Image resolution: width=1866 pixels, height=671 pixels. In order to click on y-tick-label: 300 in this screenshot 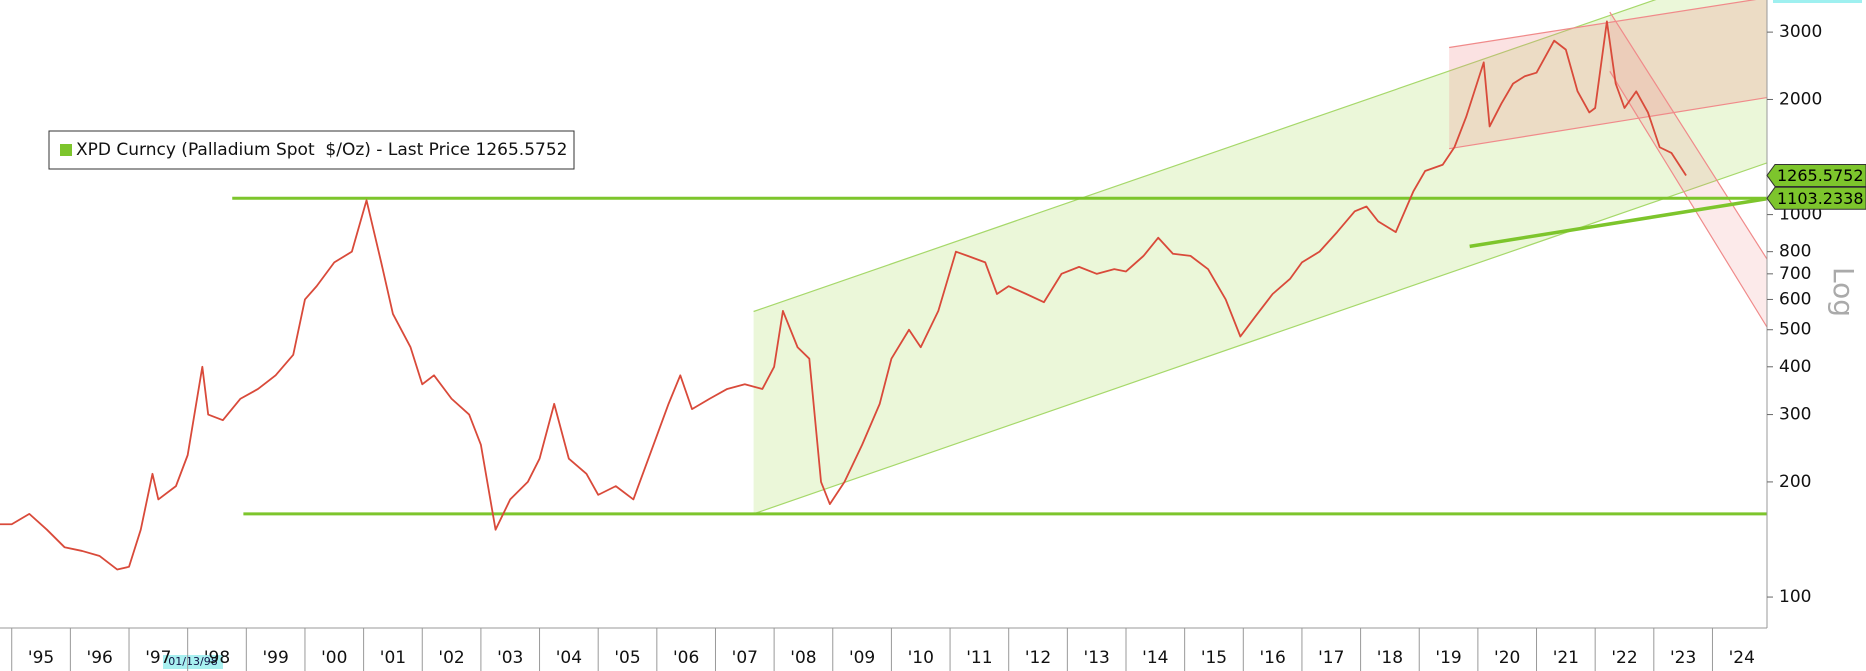, I will do `click(1795, 415)`.